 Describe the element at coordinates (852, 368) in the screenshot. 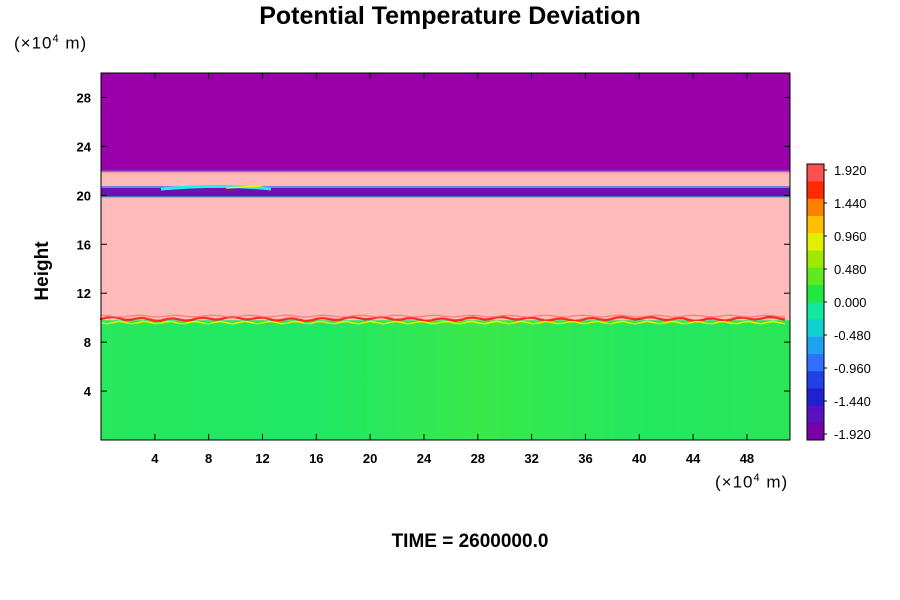

I see `colorbar-label-6: -0.960` at that location.